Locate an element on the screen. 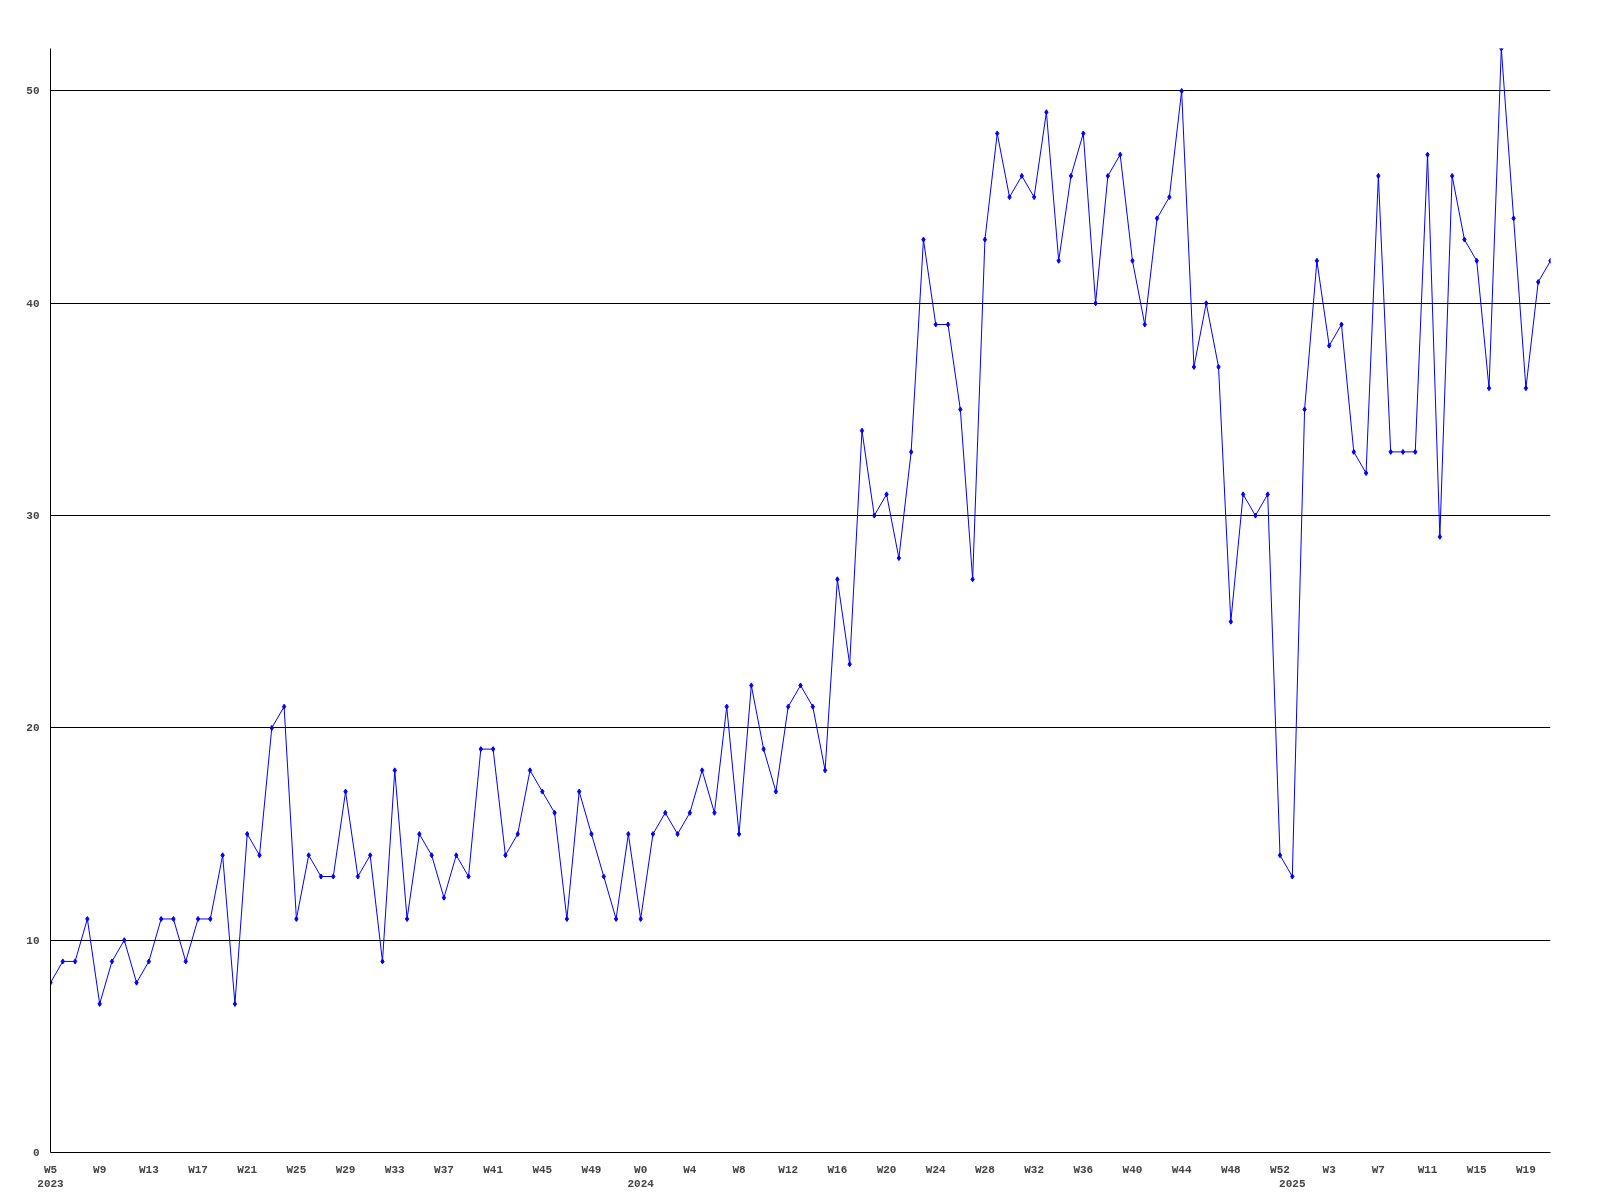 The height and width of the screenshot is (1200, 1600). x-tick-label: W5 2023 is located at coordinates (51, 1176).